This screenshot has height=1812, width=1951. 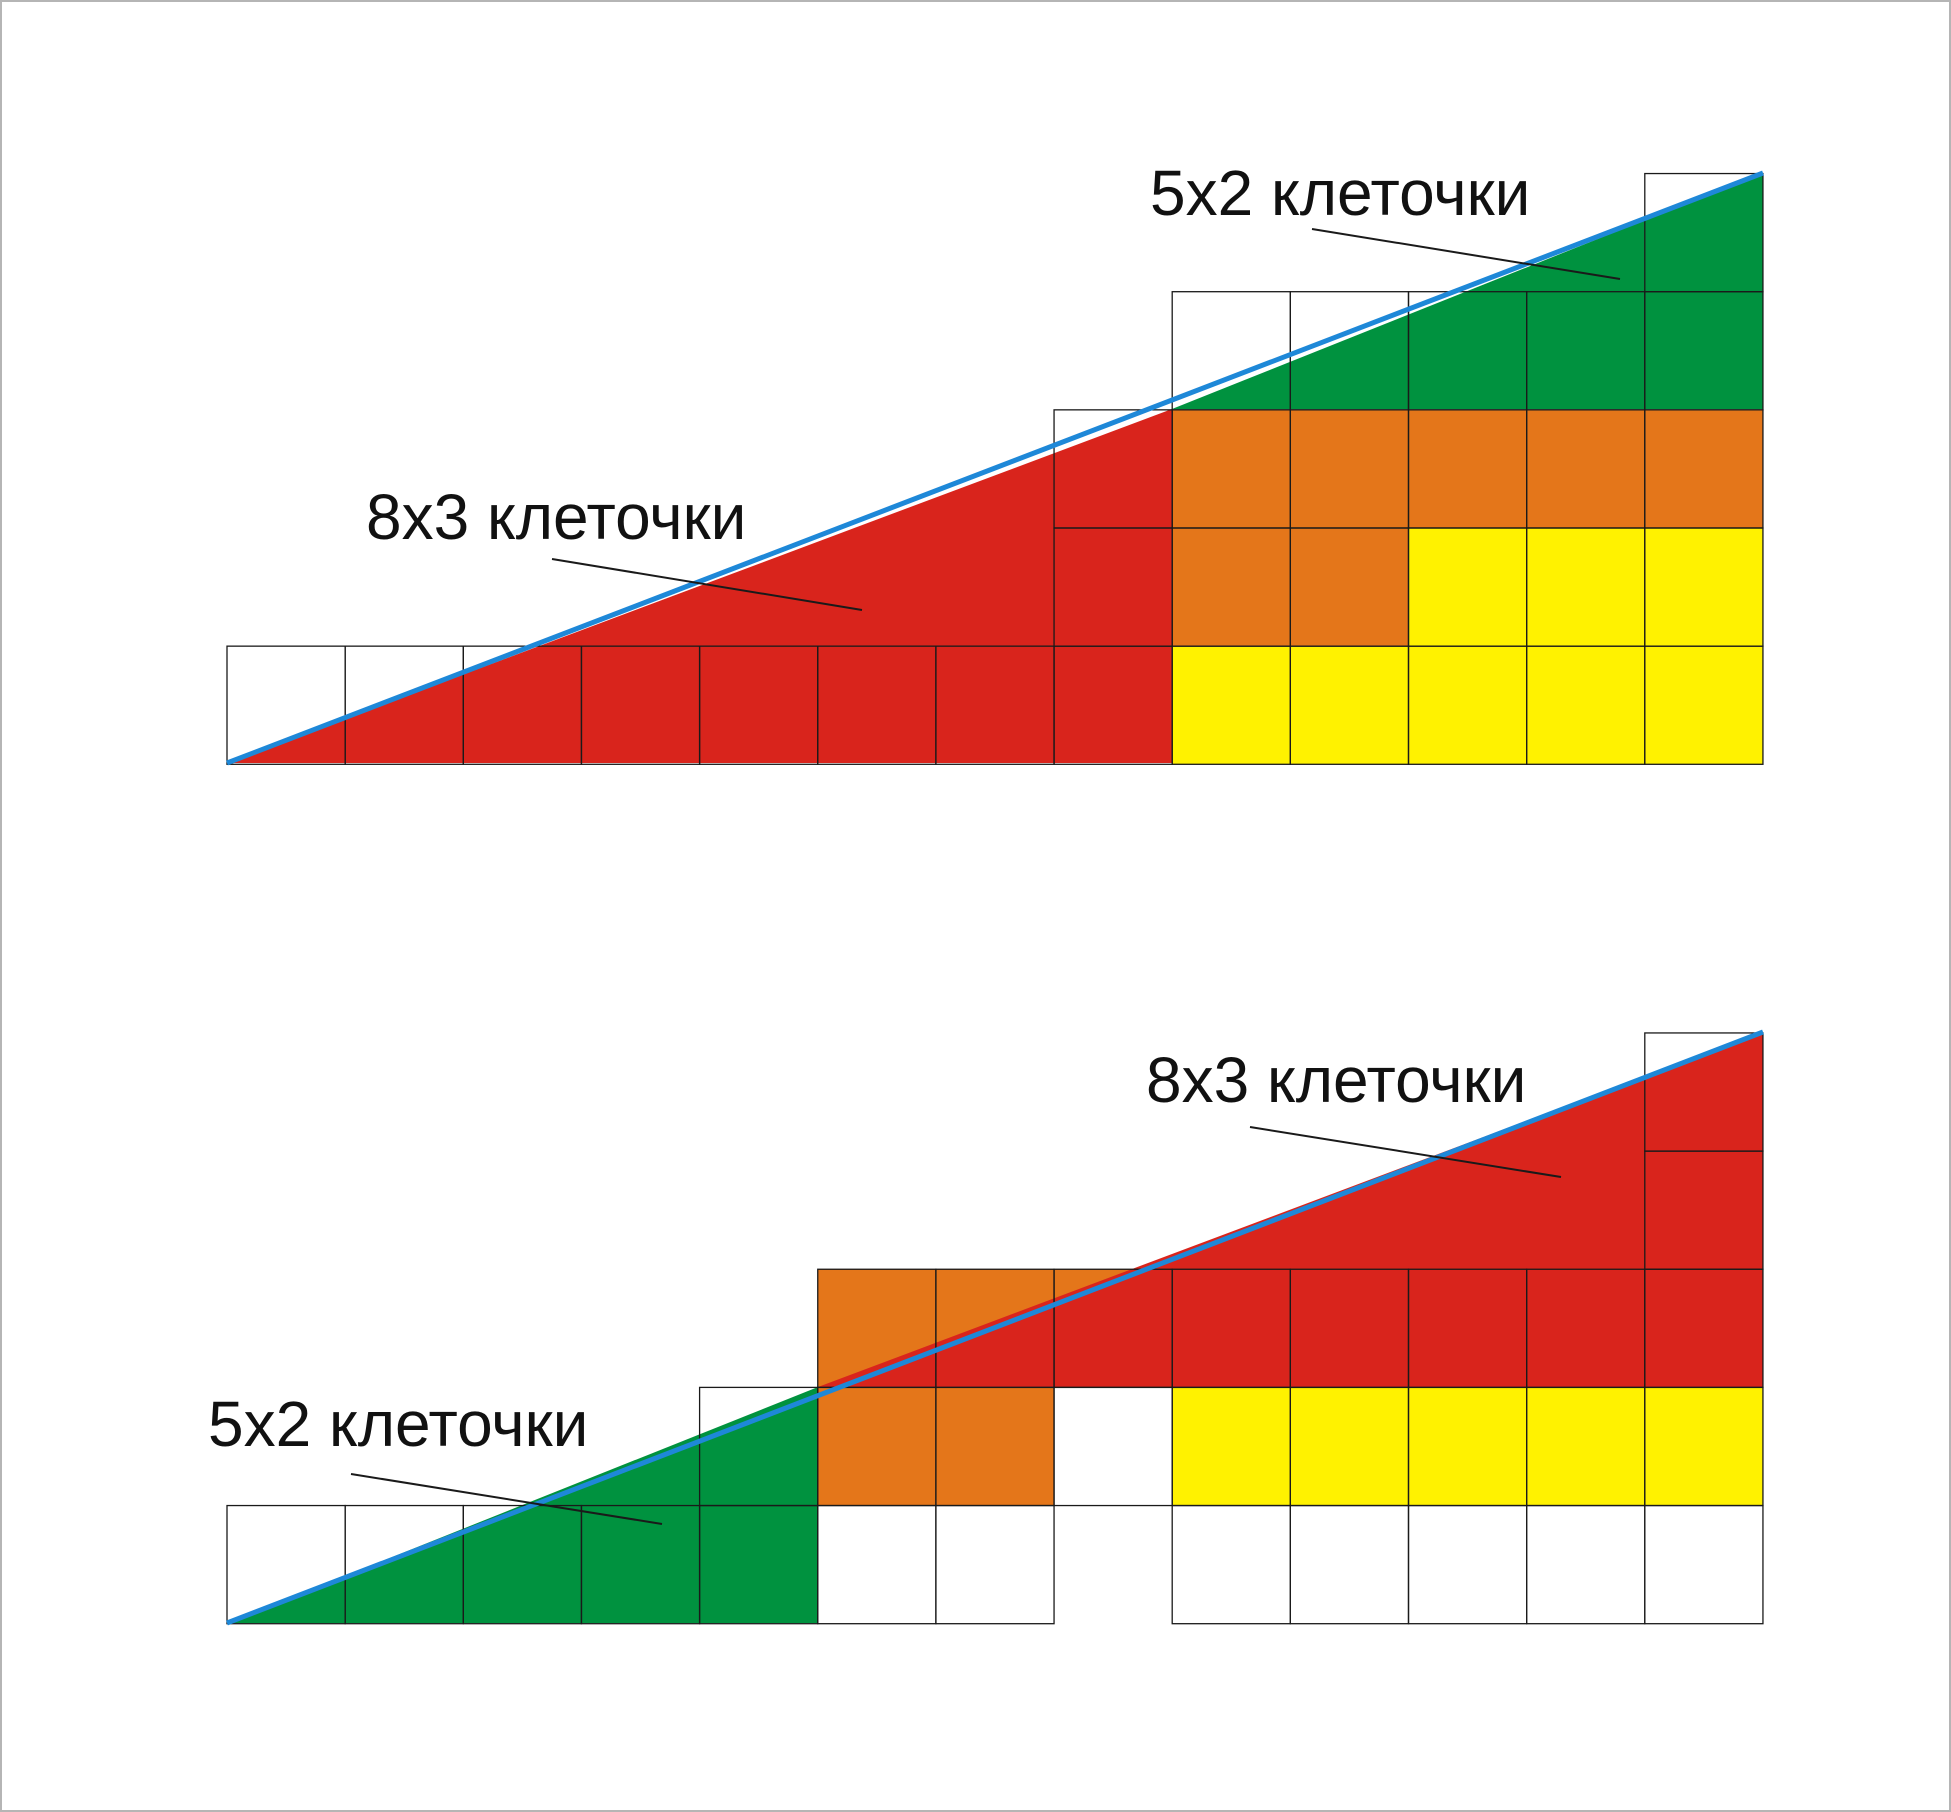 What do you see at coordinates (707, 584) in the screenshot?
I see `top-big-label-leader` at bounding box center [707, 584].